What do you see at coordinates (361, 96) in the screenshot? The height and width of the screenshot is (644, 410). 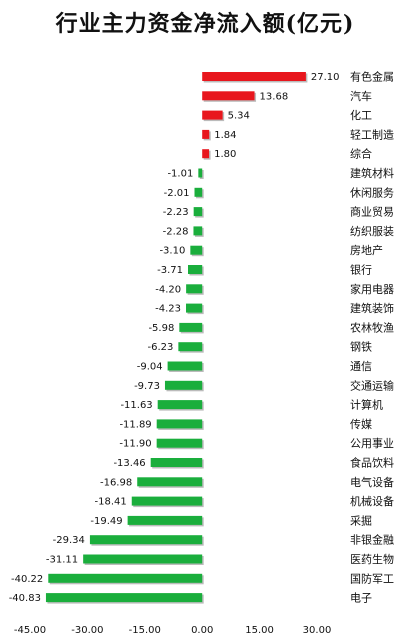 I see `category-label: 汽车` at bounding box center [361, 96].